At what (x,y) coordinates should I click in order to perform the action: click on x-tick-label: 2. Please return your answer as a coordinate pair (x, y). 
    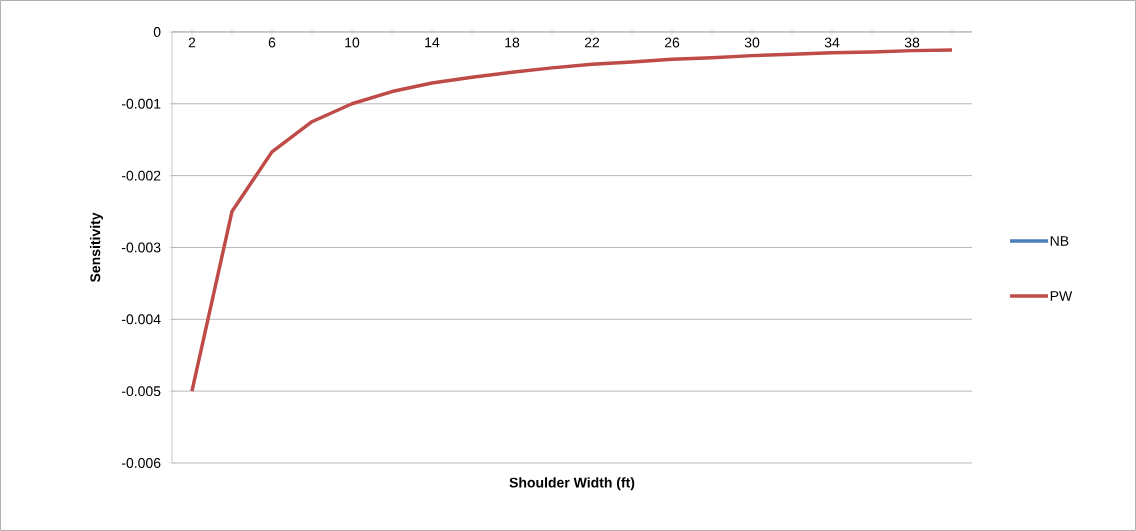
    Looking at the image, I should click on (192, 42).